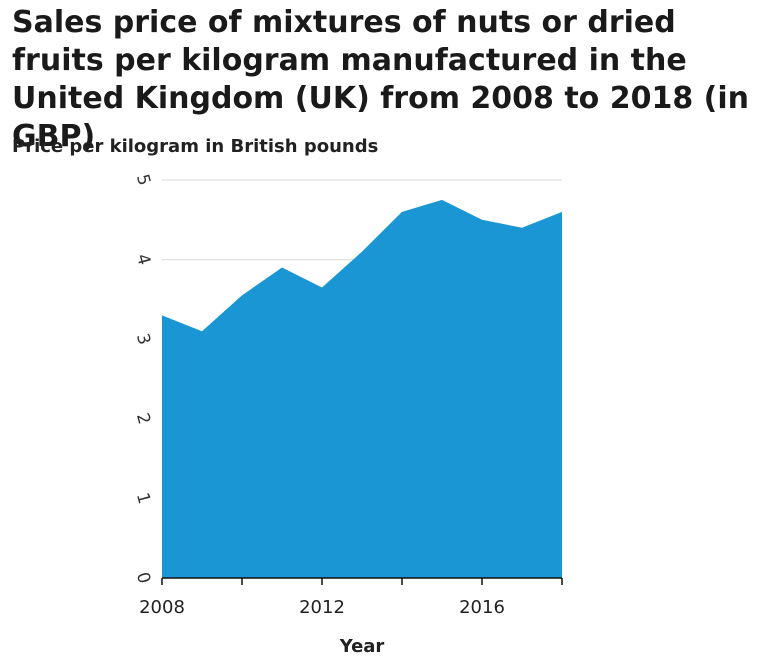 The width and height of the screenshot is (762, 668). I want to click on x-tick-label-2016: 2016, so click(482, 607).